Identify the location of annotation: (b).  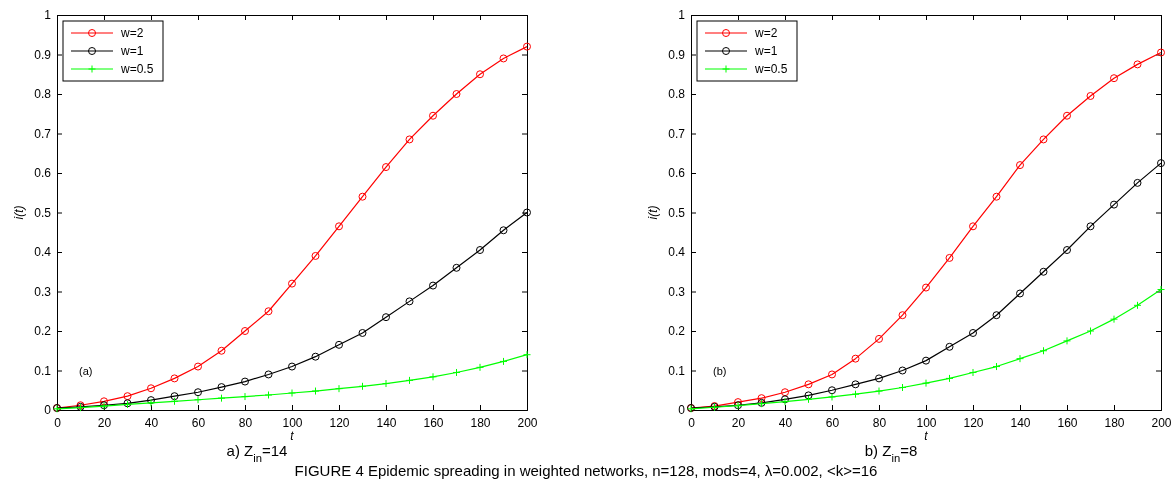
(720, 371).